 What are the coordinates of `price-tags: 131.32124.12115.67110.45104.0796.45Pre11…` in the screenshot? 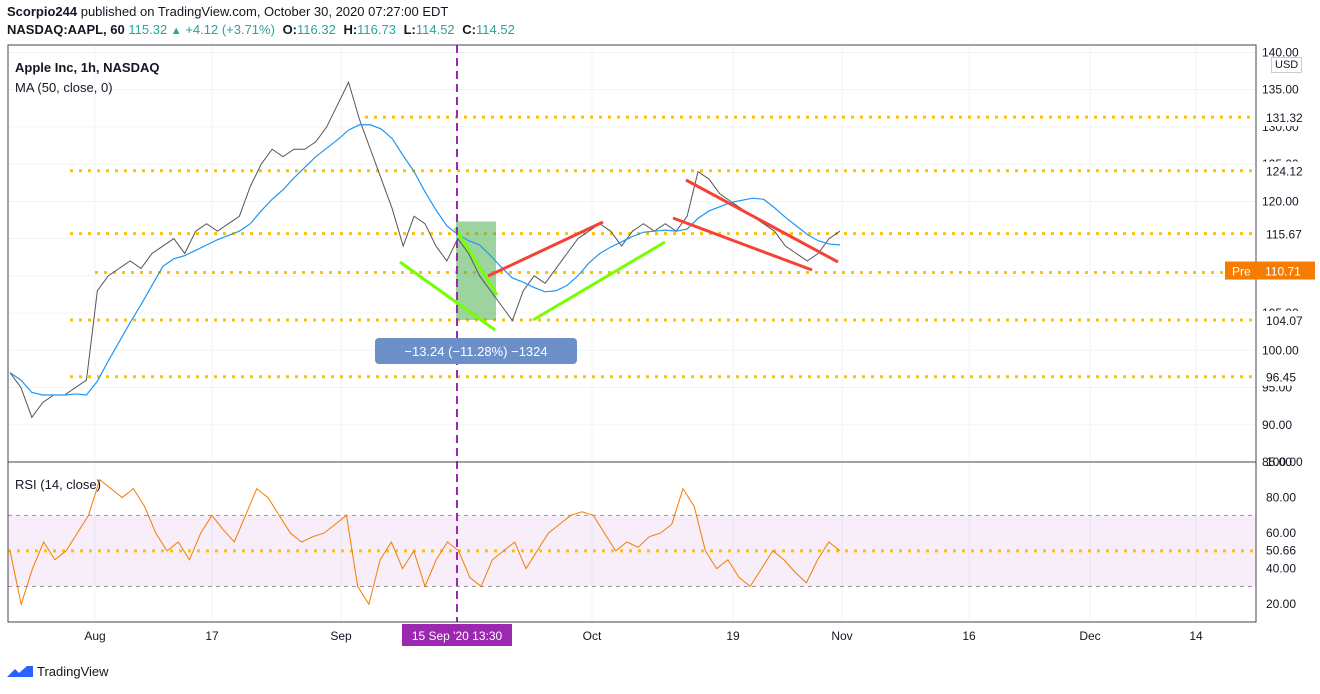 It's located at (1272, 333).